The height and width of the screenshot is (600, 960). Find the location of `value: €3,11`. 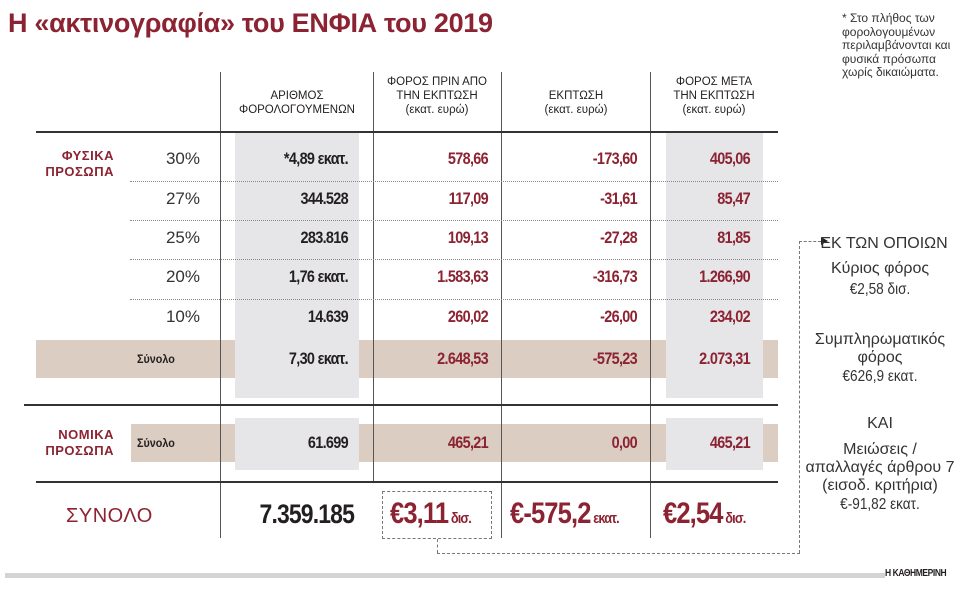

value: €3,11 is located at coordinates (419, 513).